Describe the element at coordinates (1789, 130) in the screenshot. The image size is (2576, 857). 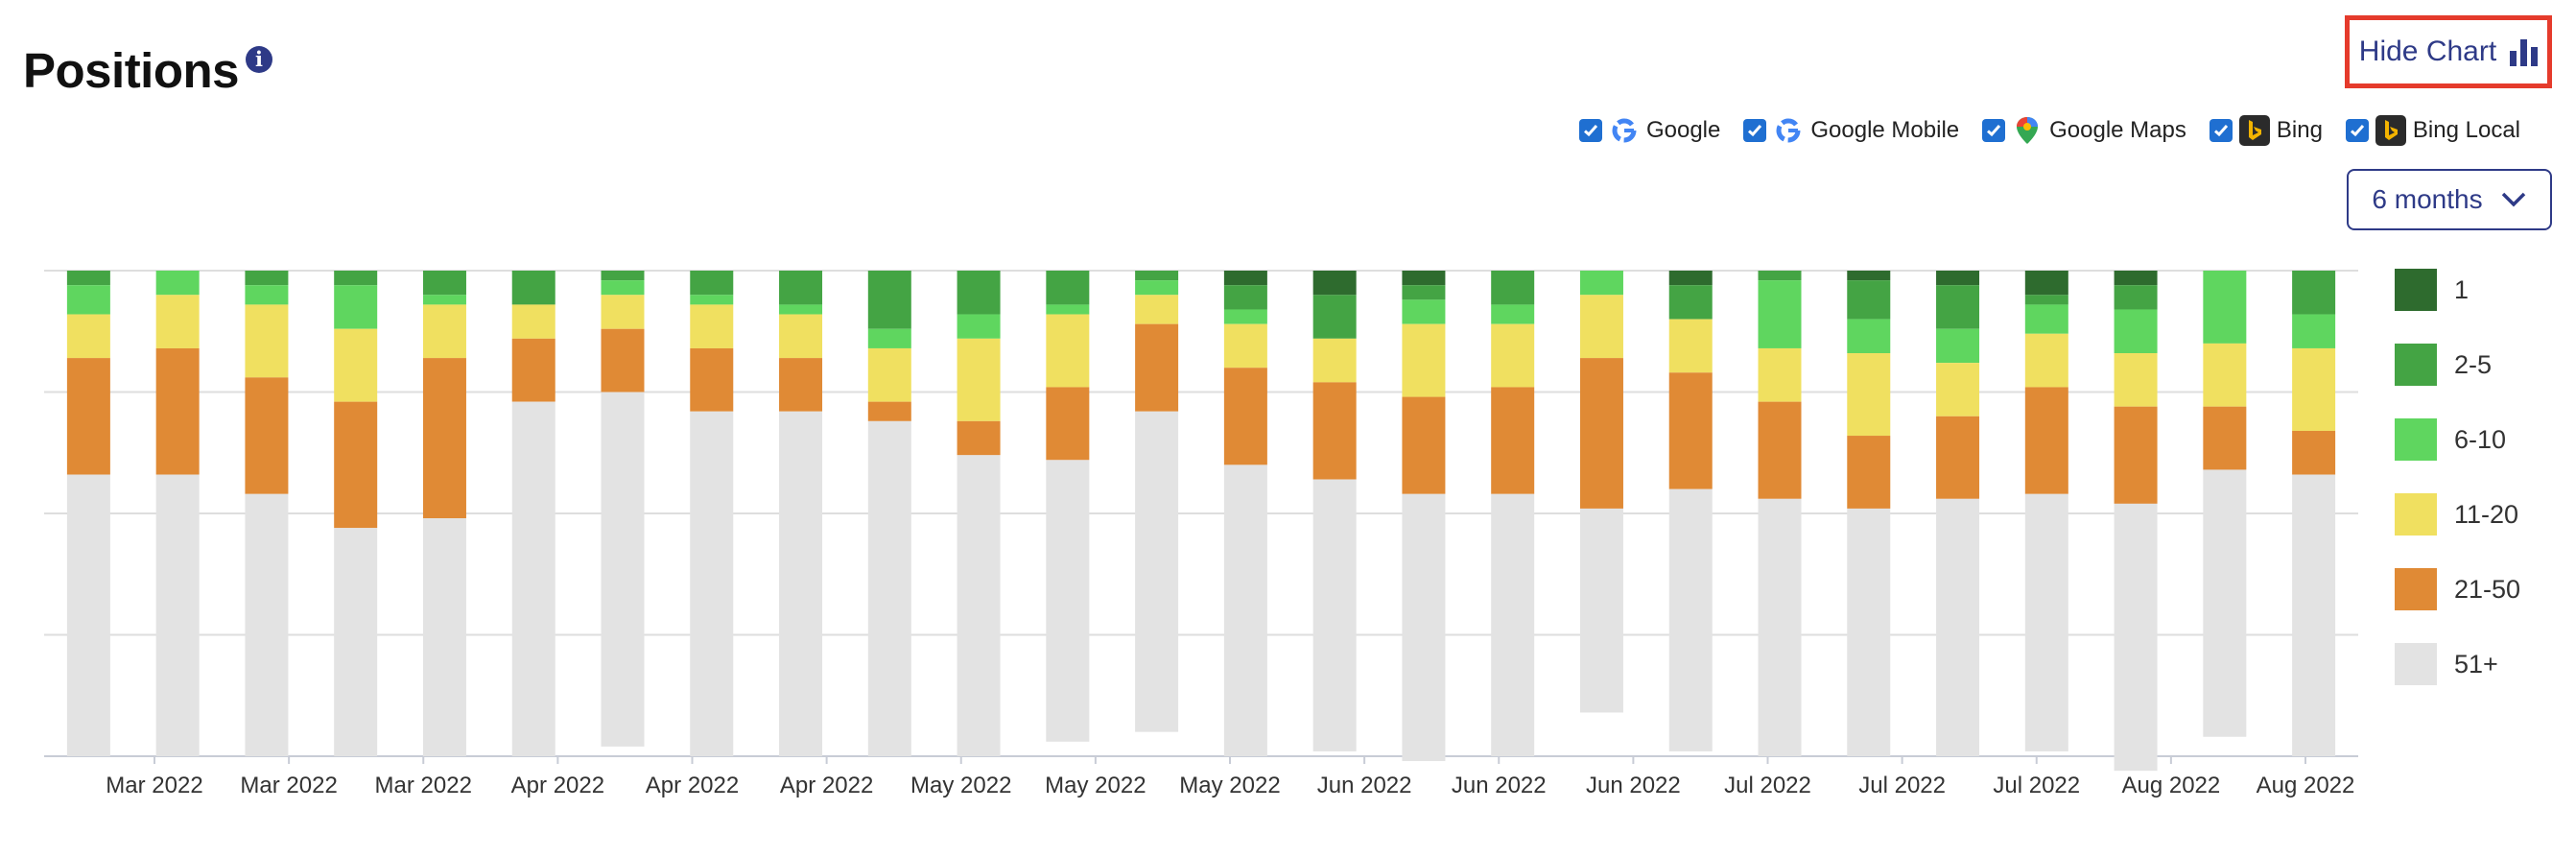
I see `google-icon` at that location.